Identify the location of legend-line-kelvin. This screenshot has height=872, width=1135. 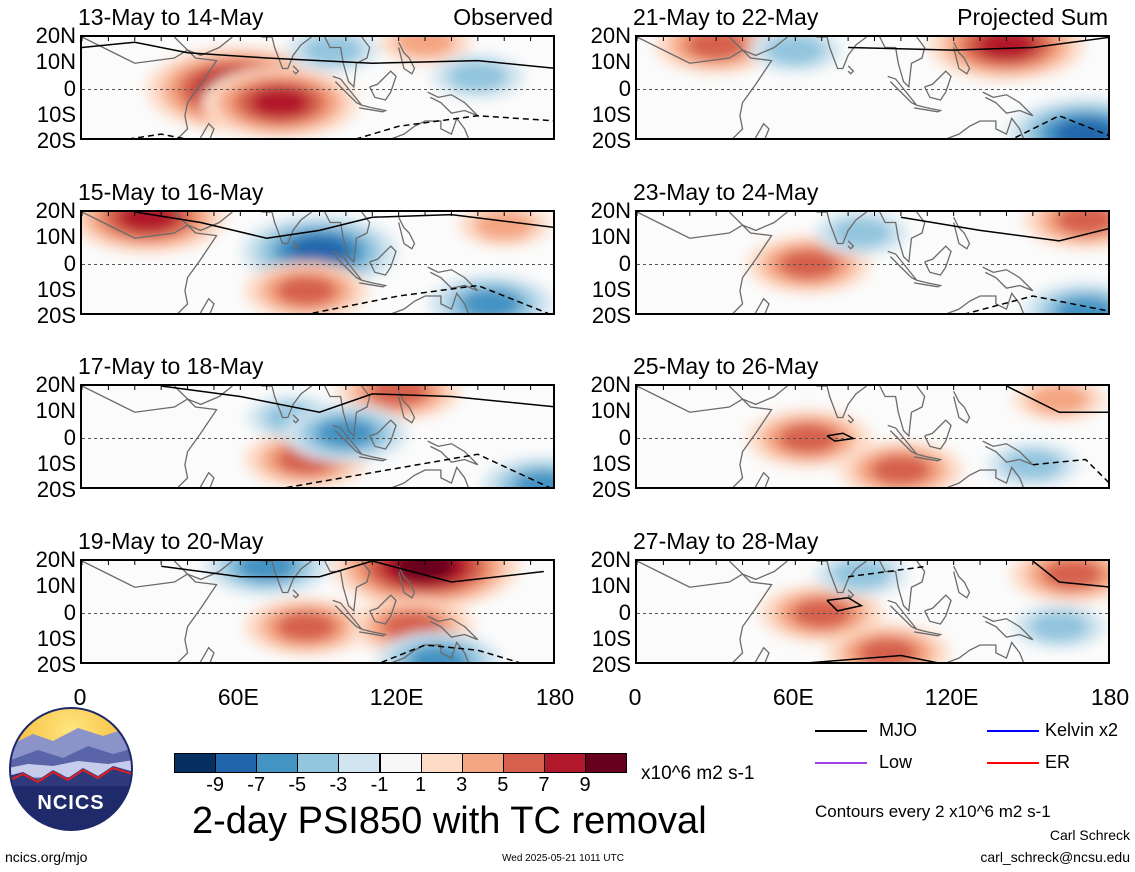
(1013, 731).